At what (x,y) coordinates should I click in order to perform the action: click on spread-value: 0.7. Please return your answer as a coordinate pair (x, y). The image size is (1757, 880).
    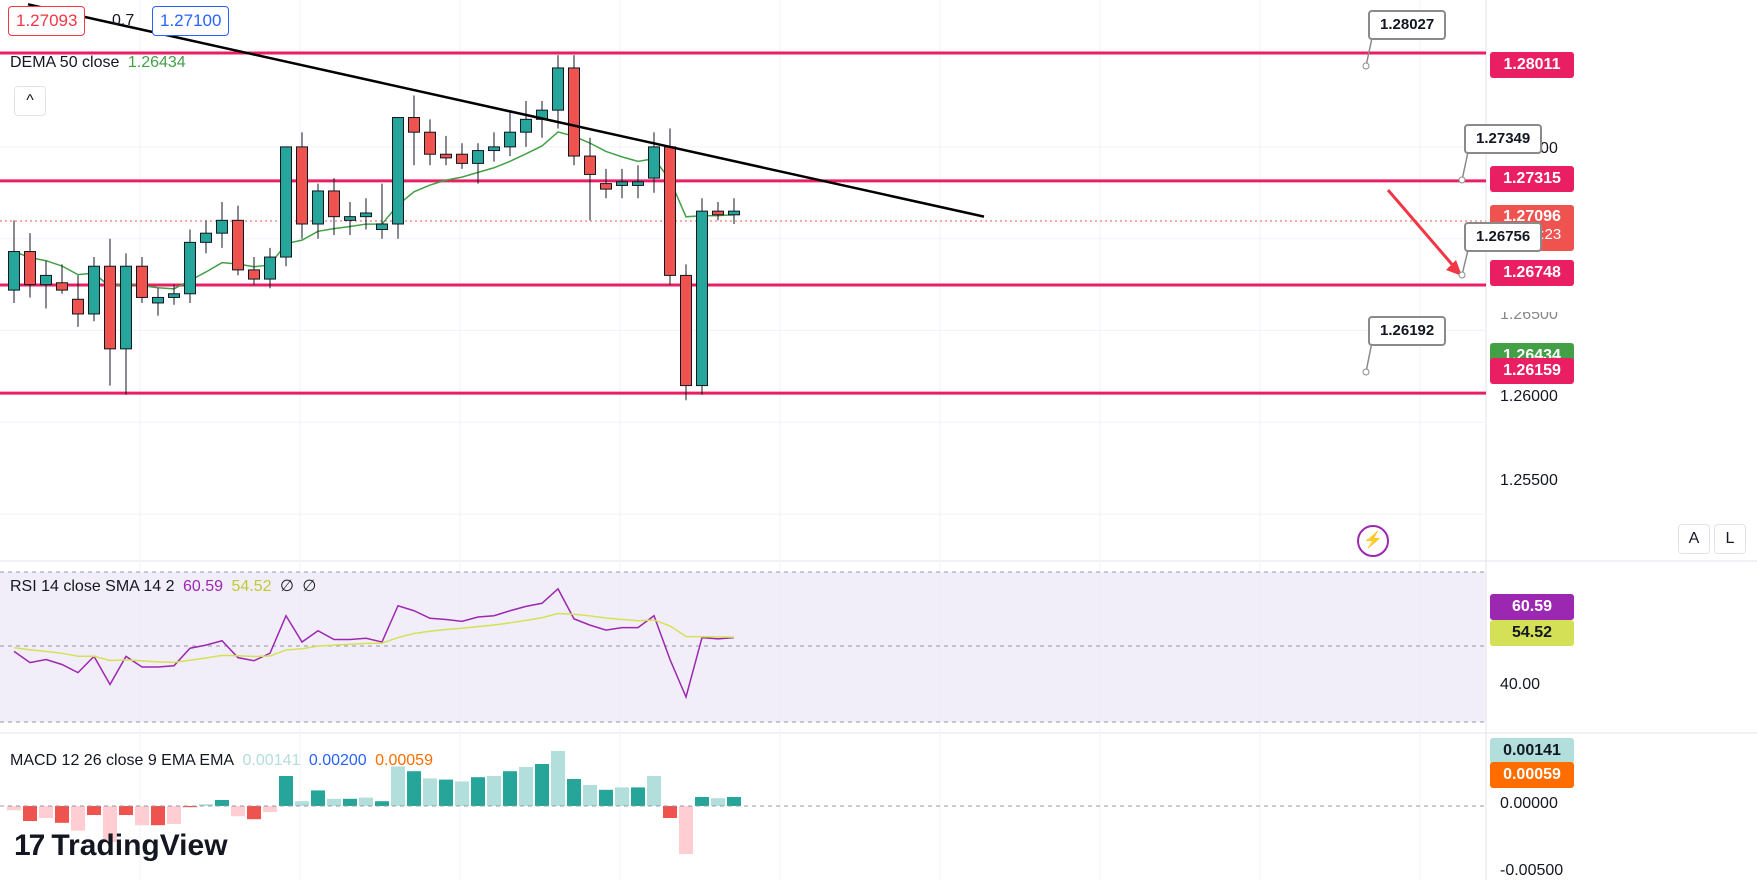
    Looking at the image, I should click on (123, 20).